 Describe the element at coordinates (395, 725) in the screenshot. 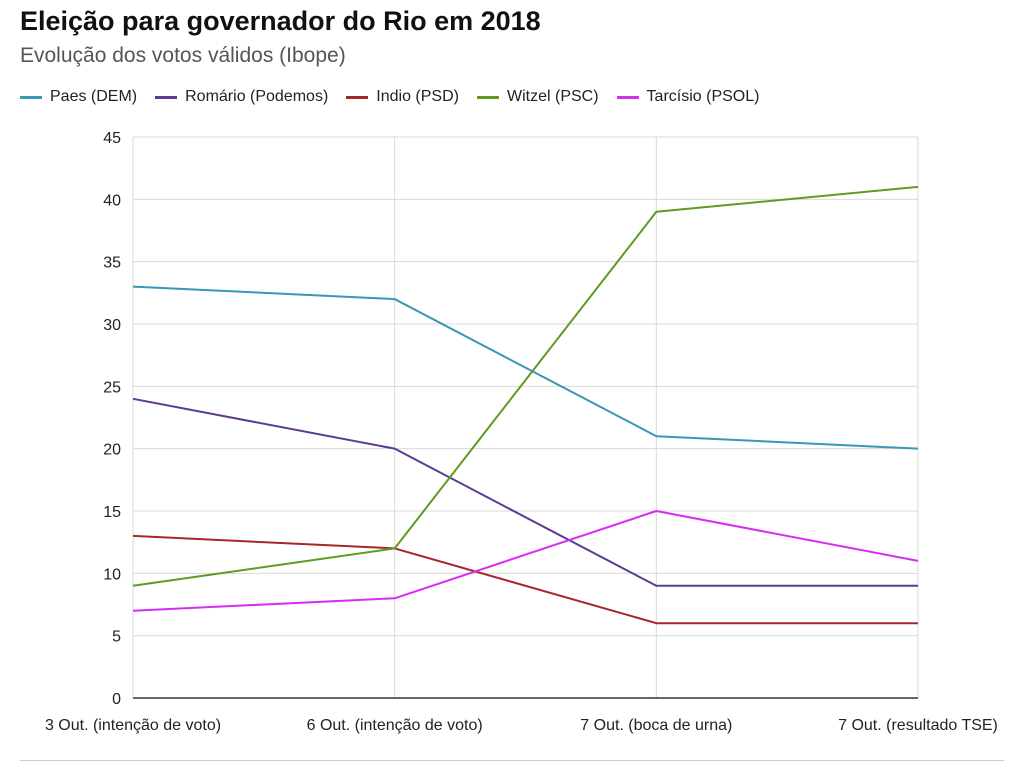

I see `x-tick-label-1: 6 Out. (intenção de voto)` at that location.